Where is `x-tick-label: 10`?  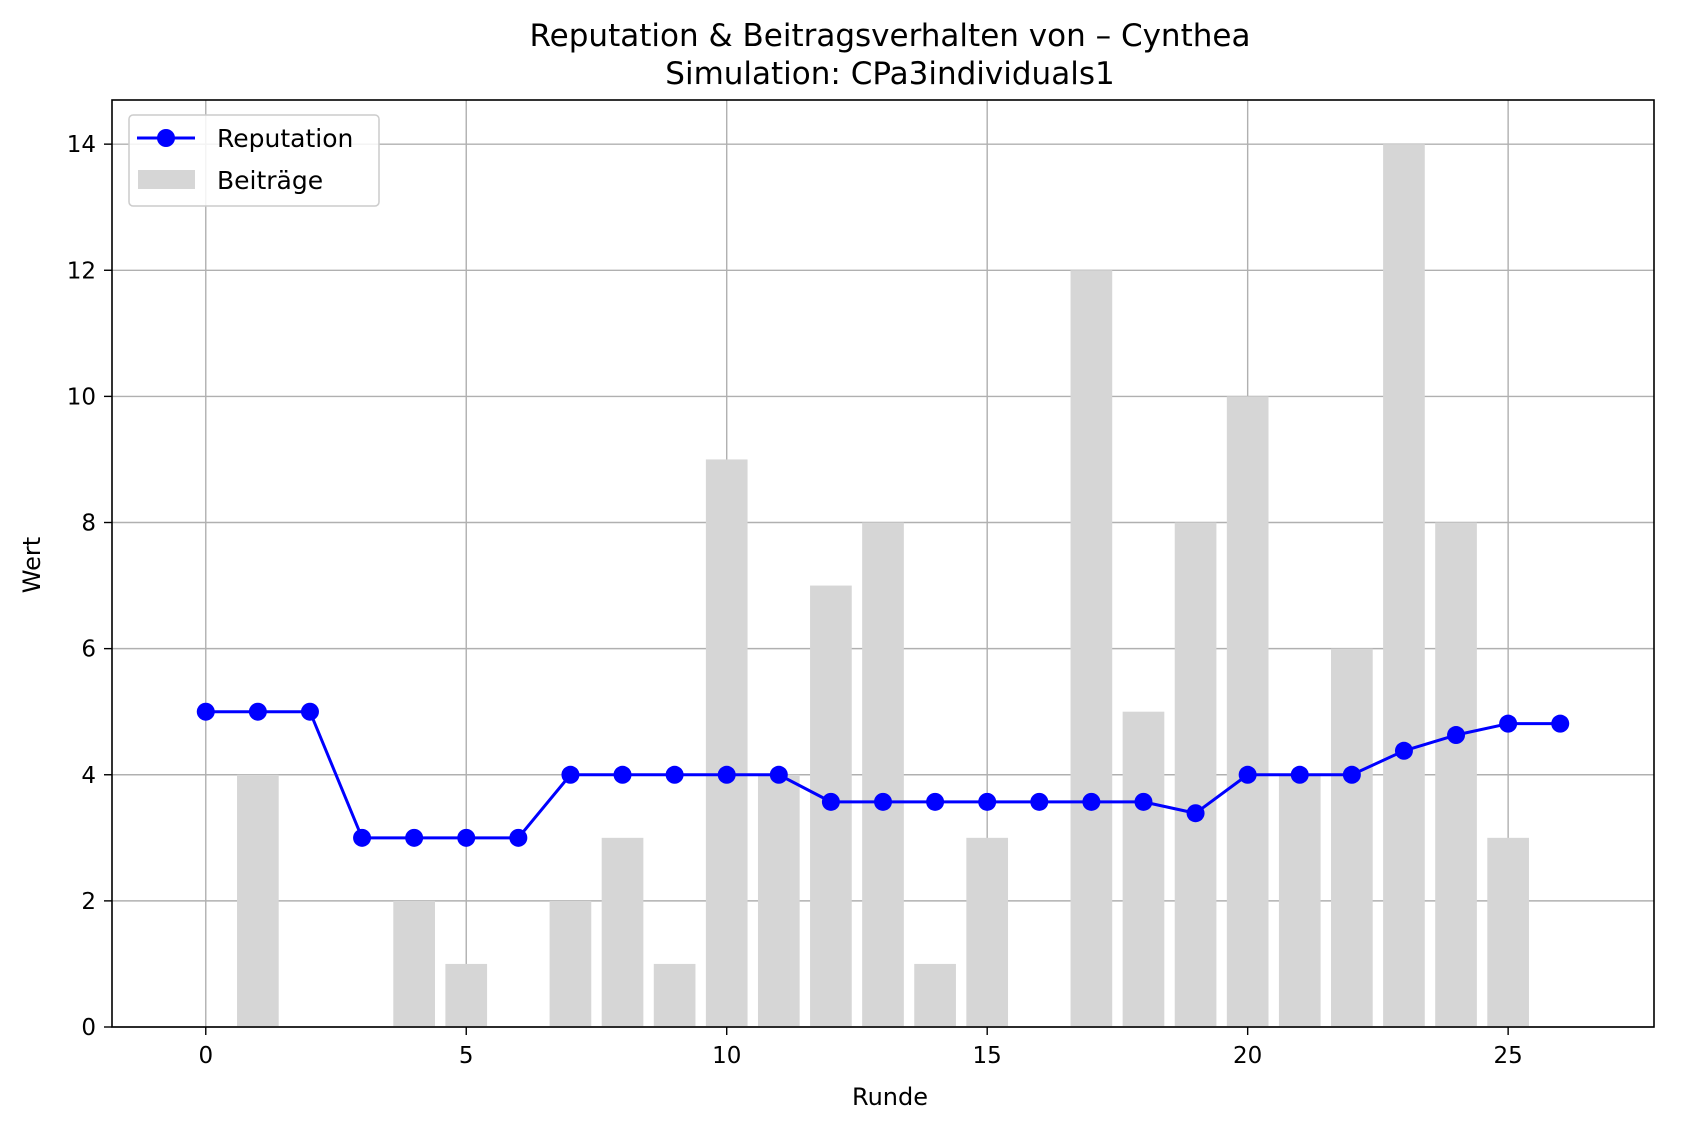 x-tick-label: 10 is located at coordinates (726, 1056).